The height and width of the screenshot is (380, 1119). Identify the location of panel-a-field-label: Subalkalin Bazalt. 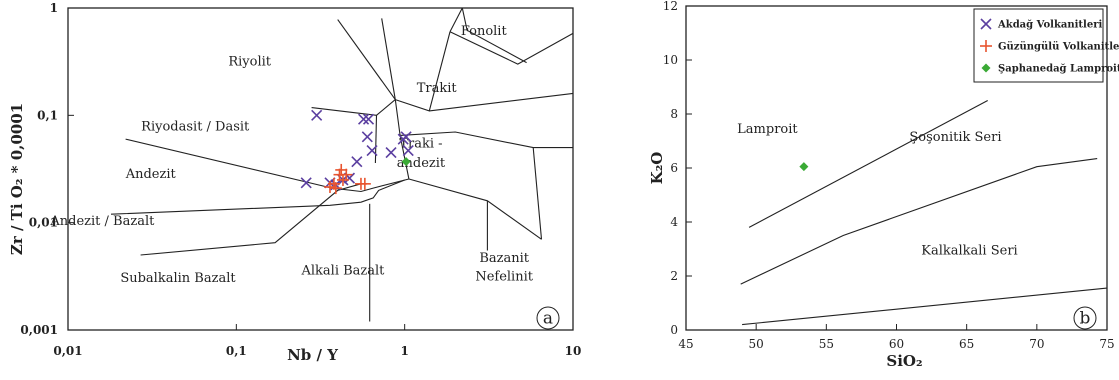
(178, 278).